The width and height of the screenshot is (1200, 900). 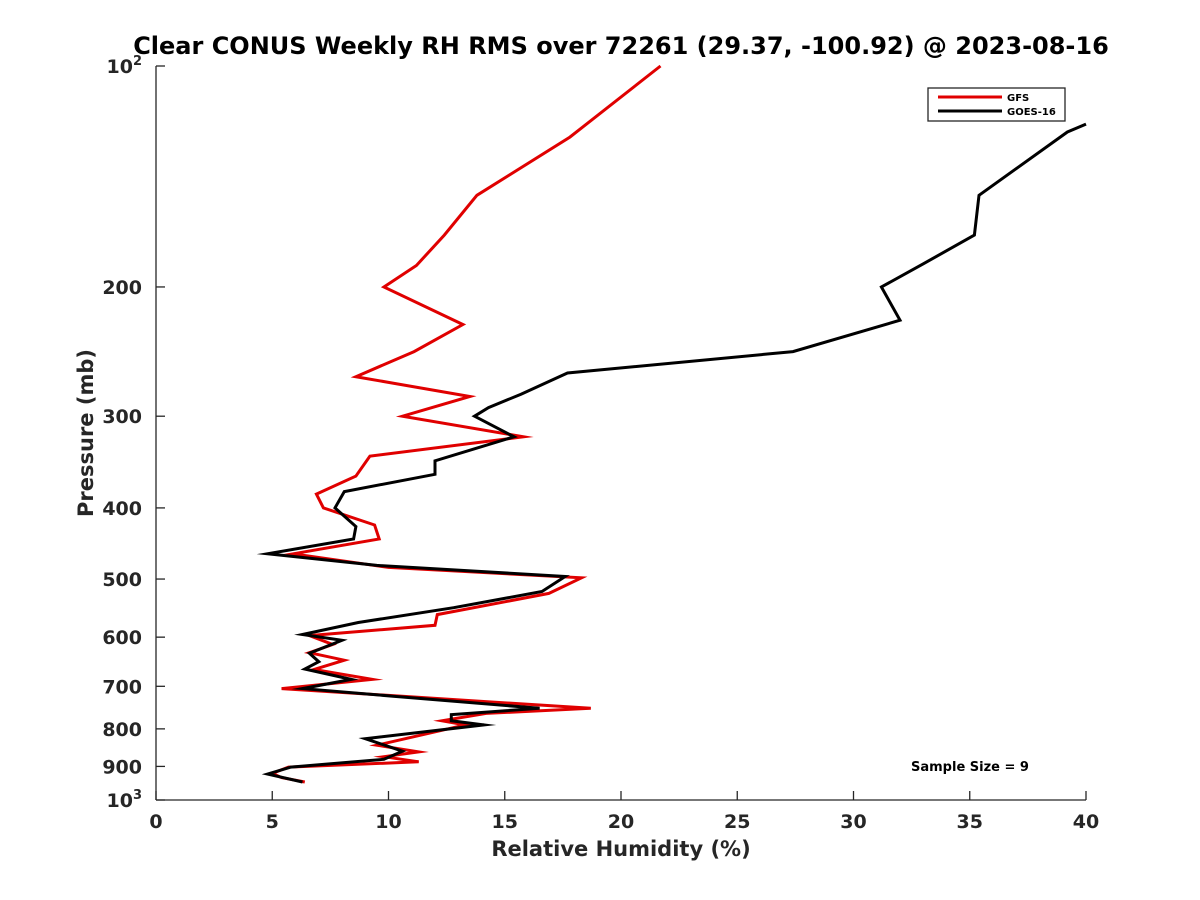 What do you see at coordinates (86, 433) in the screenshot?
I see `y-axis-label: Pressure (mb)` at bounding box center [86, 433].